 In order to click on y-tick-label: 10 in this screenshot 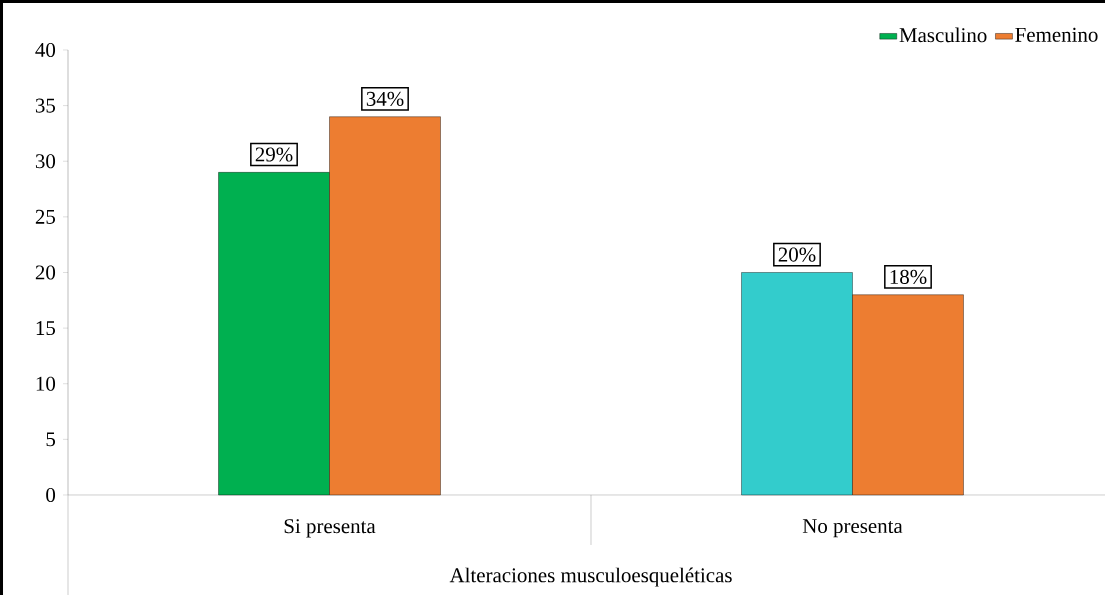, I will do `click(46, 383)`.